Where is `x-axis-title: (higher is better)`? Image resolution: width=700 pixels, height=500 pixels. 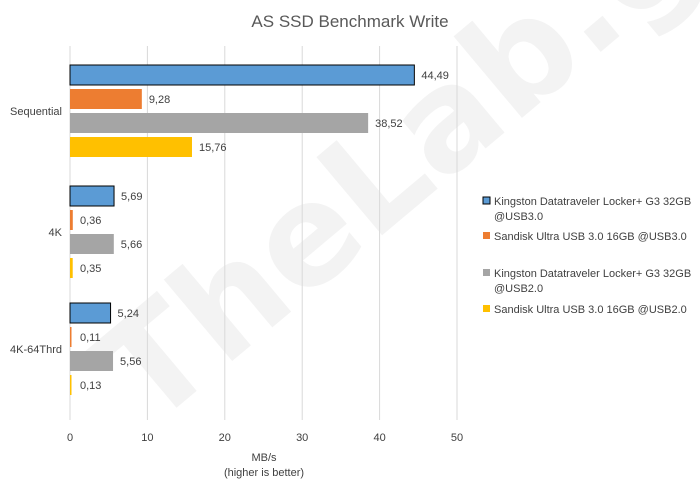
x-axis-title: (higher is better) is located at coordinates (264, 473).